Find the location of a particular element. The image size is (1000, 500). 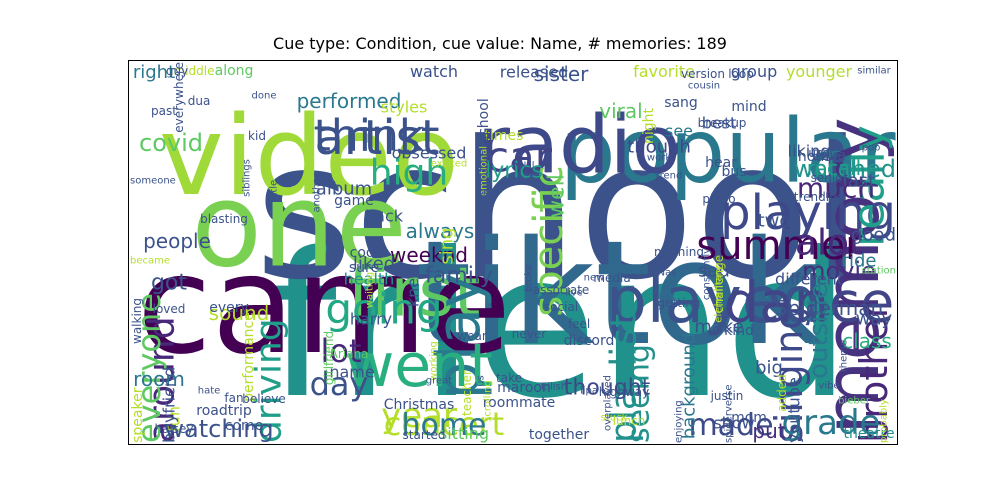

word-cloud-word: album is located at coordinates (344, 189).